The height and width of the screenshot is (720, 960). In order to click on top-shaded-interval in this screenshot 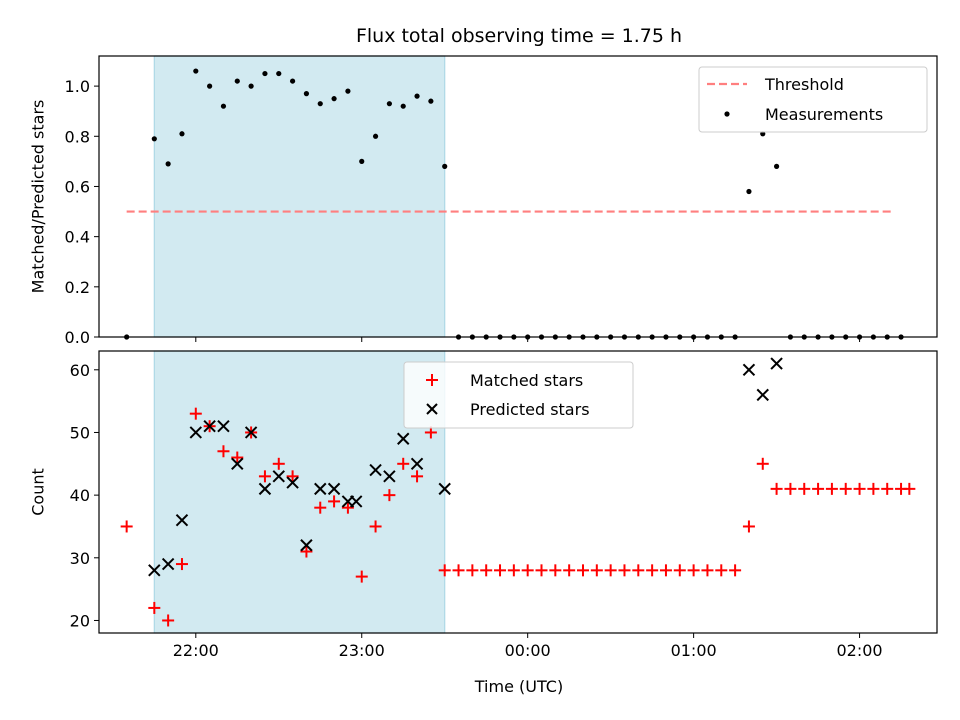, I will do `click(299, 196)`.